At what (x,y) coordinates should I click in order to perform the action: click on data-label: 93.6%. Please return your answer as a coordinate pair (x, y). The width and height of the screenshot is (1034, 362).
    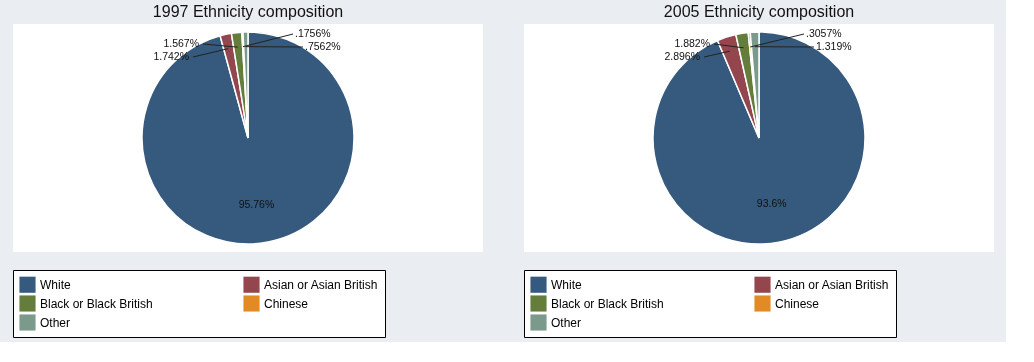
    Looking at the image, I should click on (771, 203).